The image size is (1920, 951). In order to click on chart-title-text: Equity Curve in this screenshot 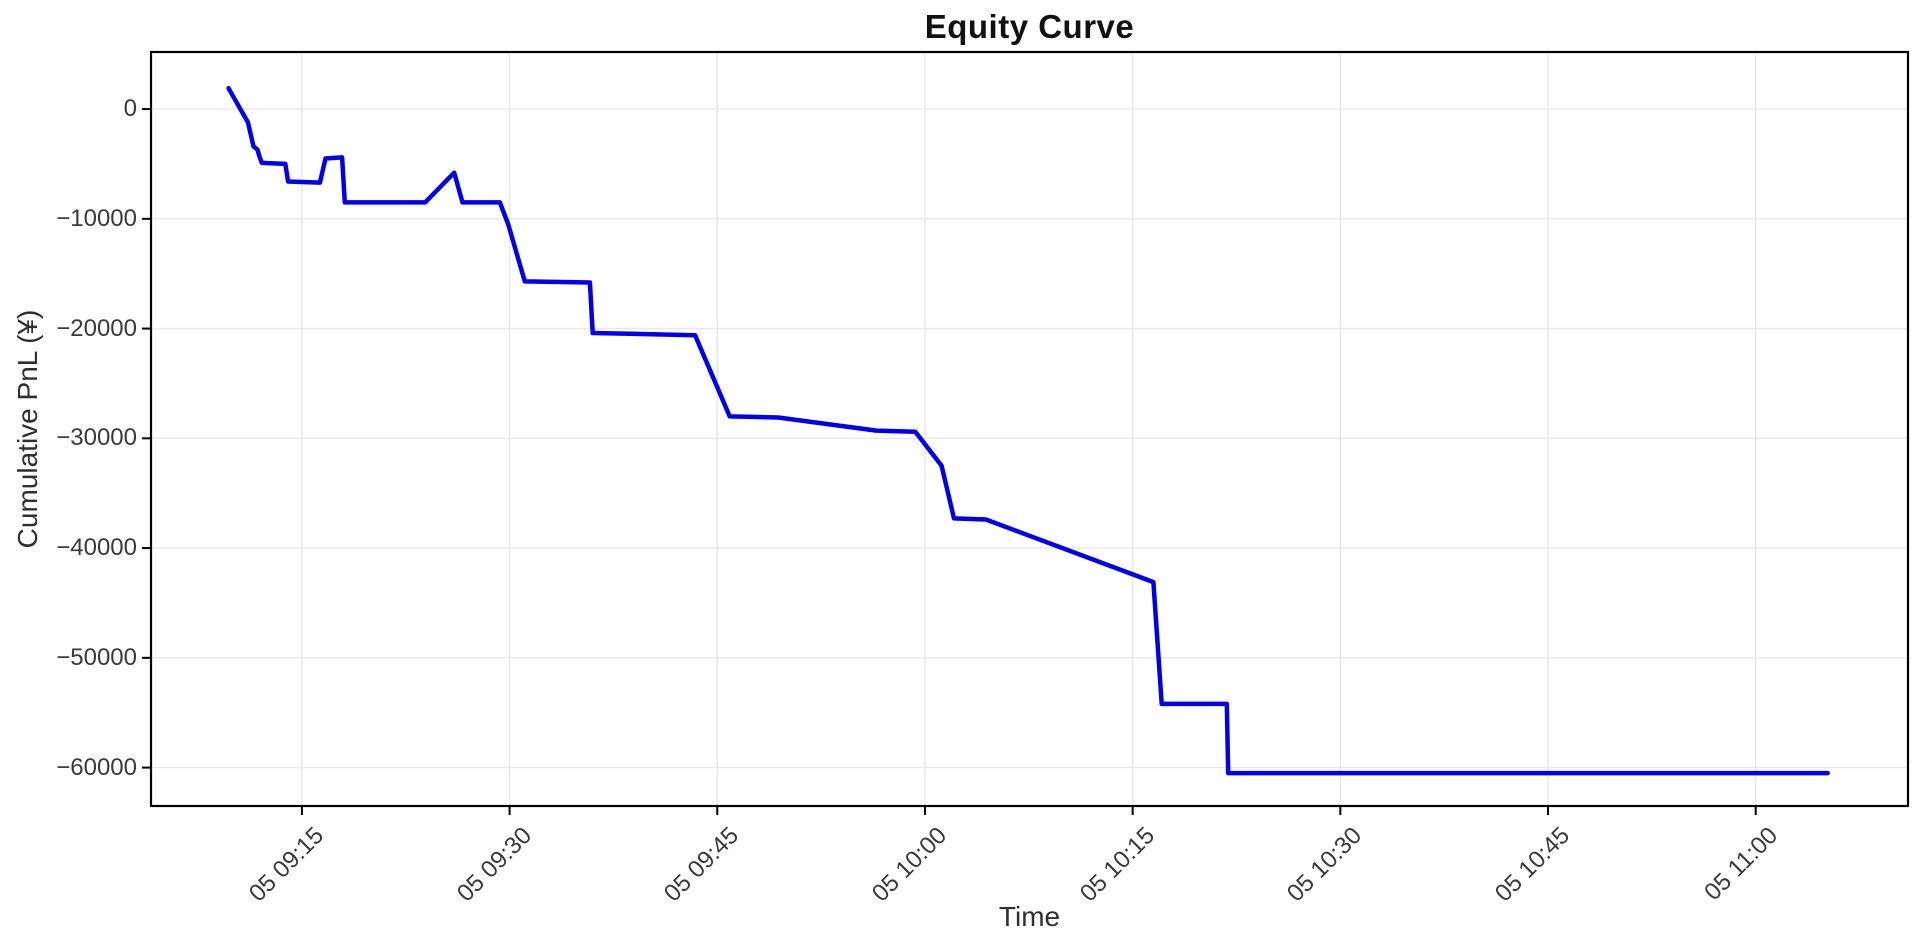, I will do `click(1029, 26)`.